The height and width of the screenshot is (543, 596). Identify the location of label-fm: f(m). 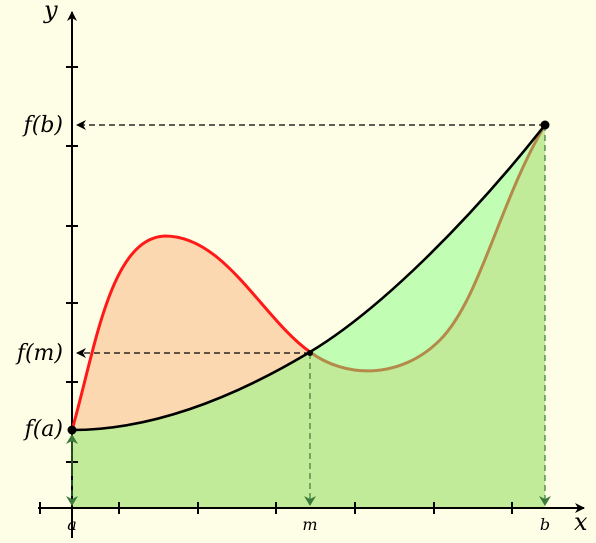
(39, 353).